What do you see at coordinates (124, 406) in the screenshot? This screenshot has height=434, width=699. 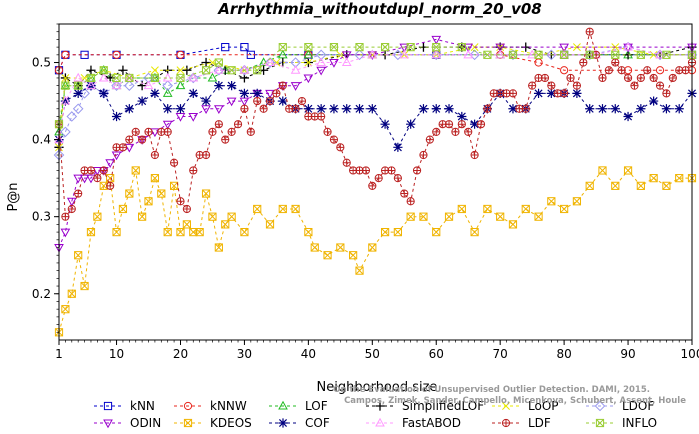 I see `legend-item-knn: kNN` at bounding box center [124, 406].